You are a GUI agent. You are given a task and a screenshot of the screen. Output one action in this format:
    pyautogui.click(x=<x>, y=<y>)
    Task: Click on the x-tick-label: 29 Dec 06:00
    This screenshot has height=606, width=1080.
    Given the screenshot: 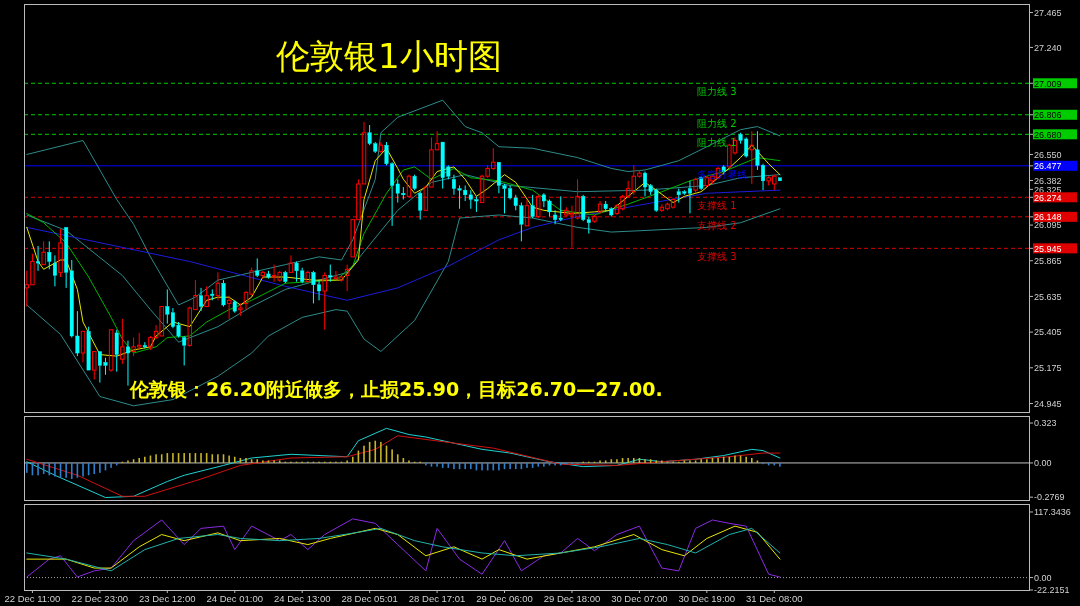 What is the action you would take?
    pyautogui.click(x=504, y=598)
    